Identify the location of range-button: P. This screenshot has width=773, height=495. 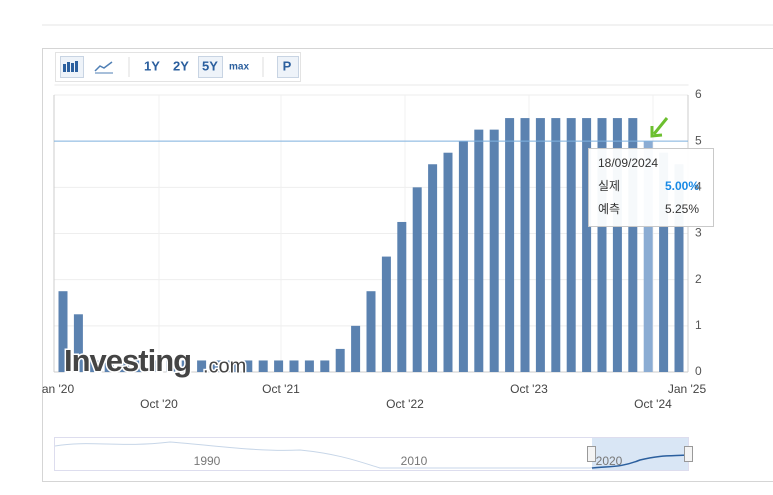
(287, 65).